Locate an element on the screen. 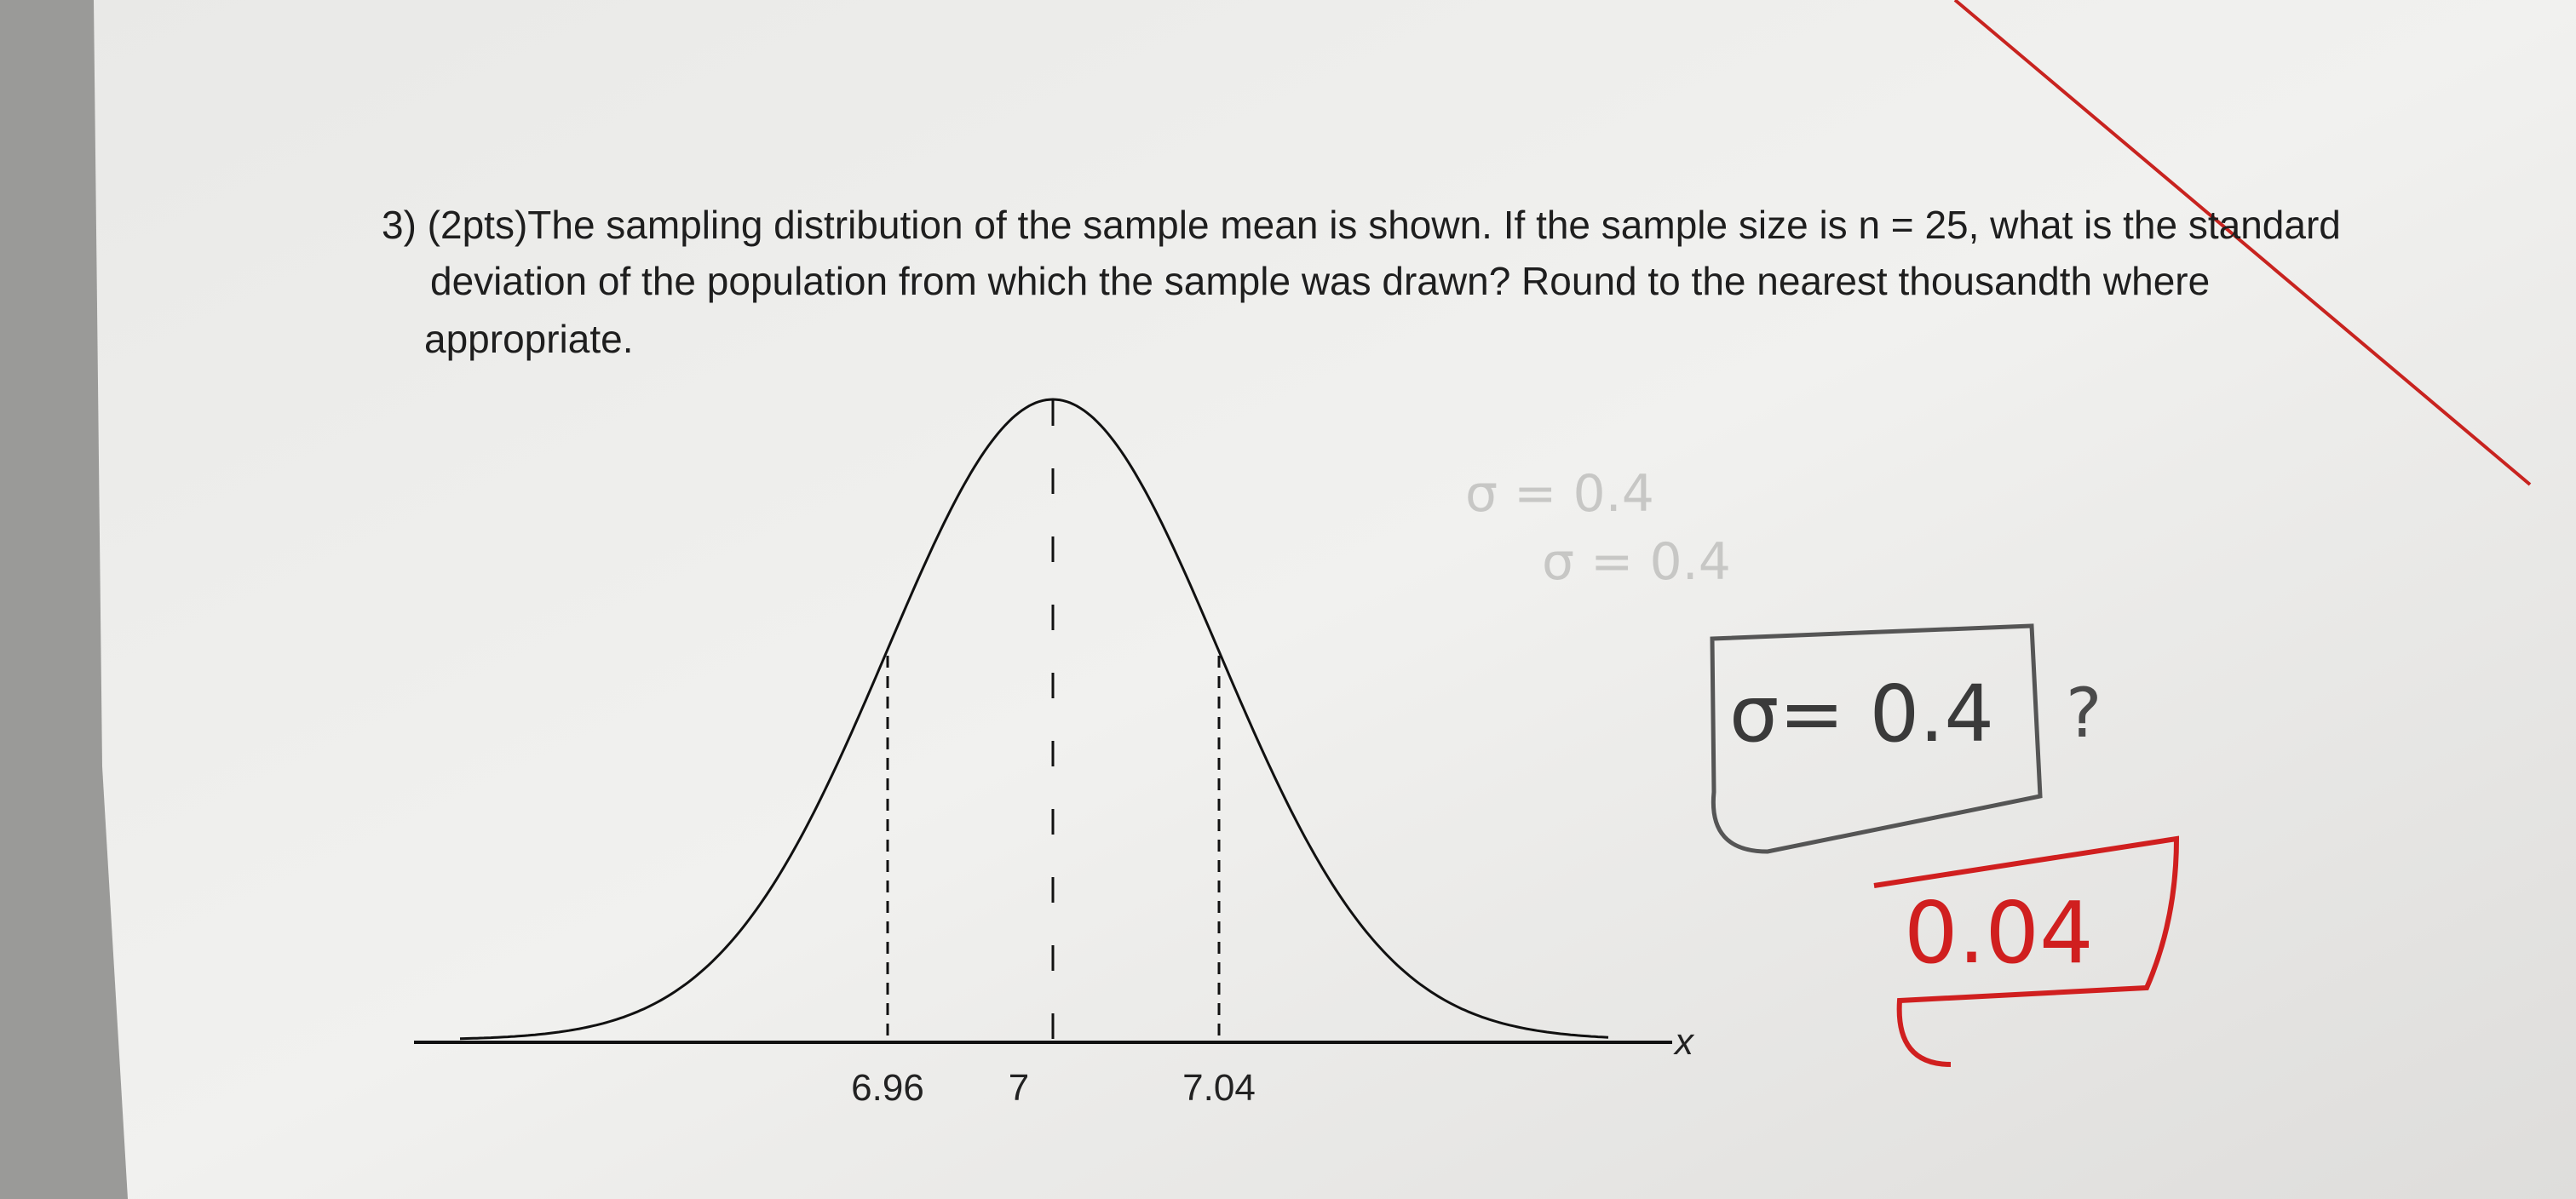 The height and width of the screenshot is (1199, 2576). red-pen-stroke is located at coordinates (2243, 243).